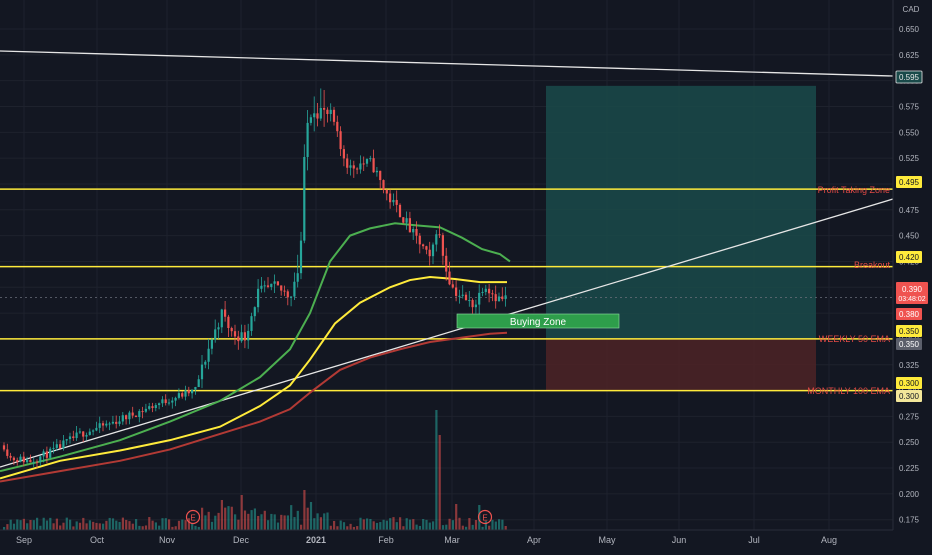 The image size is (932, 555). What do you see at coordinates (912, 275) in the screenshot?
I see `price-axis-bg` at bounding box center [912, 275].